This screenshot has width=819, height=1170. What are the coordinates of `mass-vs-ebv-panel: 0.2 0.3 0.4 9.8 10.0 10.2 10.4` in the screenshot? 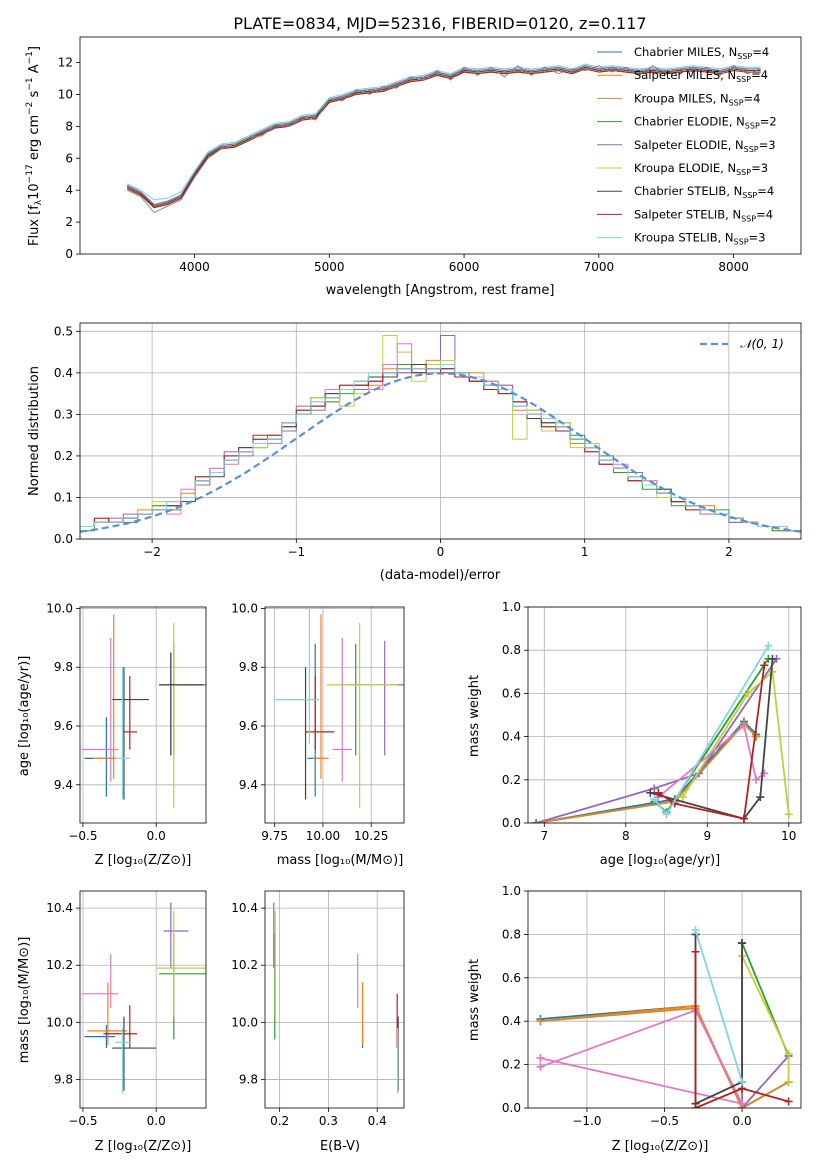 It's located at (318, 1009).